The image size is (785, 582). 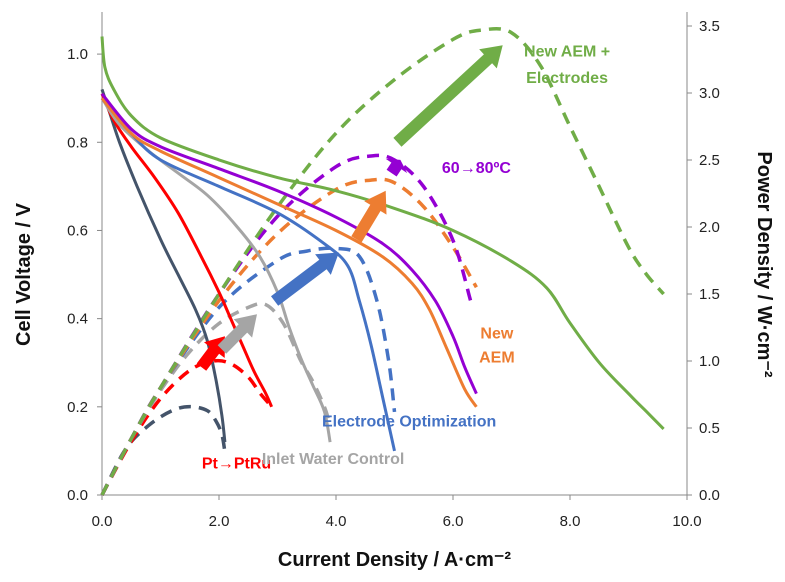 I want to click on annotation-label: New, so click(x=496, y=333).